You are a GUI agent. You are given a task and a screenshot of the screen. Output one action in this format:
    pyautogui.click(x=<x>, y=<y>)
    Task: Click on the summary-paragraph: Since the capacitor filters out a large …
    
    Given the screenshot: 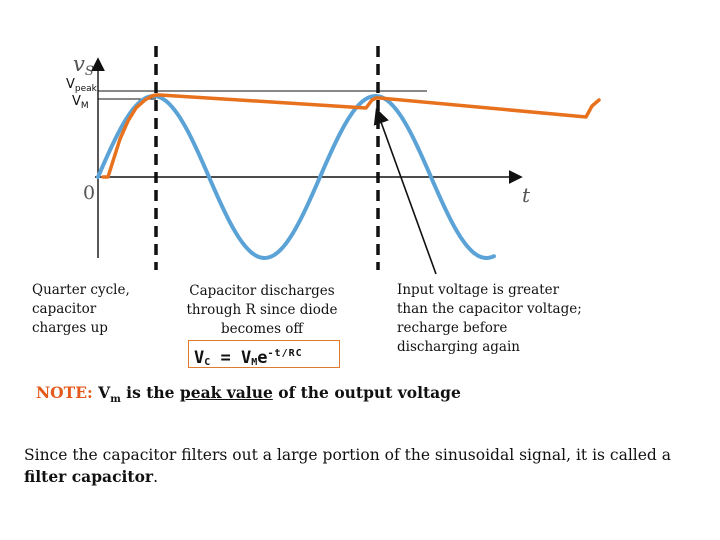 What is the action you would take?
    pyautogui.click(x=364, y=466)
    